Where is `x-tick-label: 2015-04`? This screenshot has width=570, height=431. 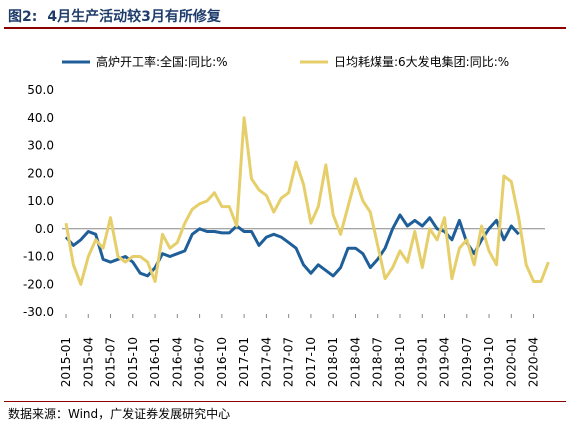 x-tick-label: 2015-04 is located at coordinates (88, 362).